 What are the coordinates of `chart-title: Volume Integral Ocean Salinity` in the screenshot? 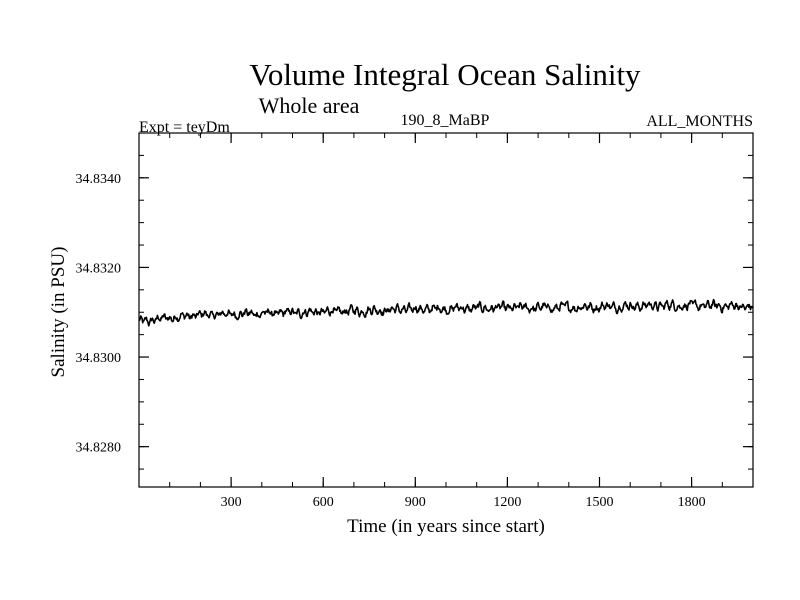 It's located at (445, 74).